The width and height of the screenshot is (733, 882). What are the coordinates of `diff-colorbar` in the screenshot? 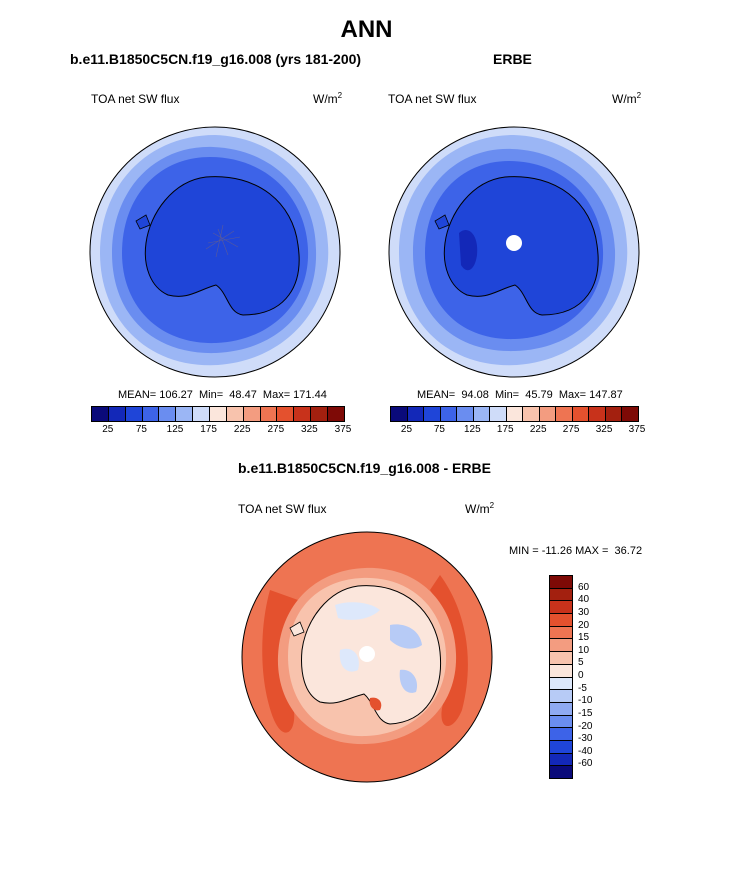 It's located at (561, 677).